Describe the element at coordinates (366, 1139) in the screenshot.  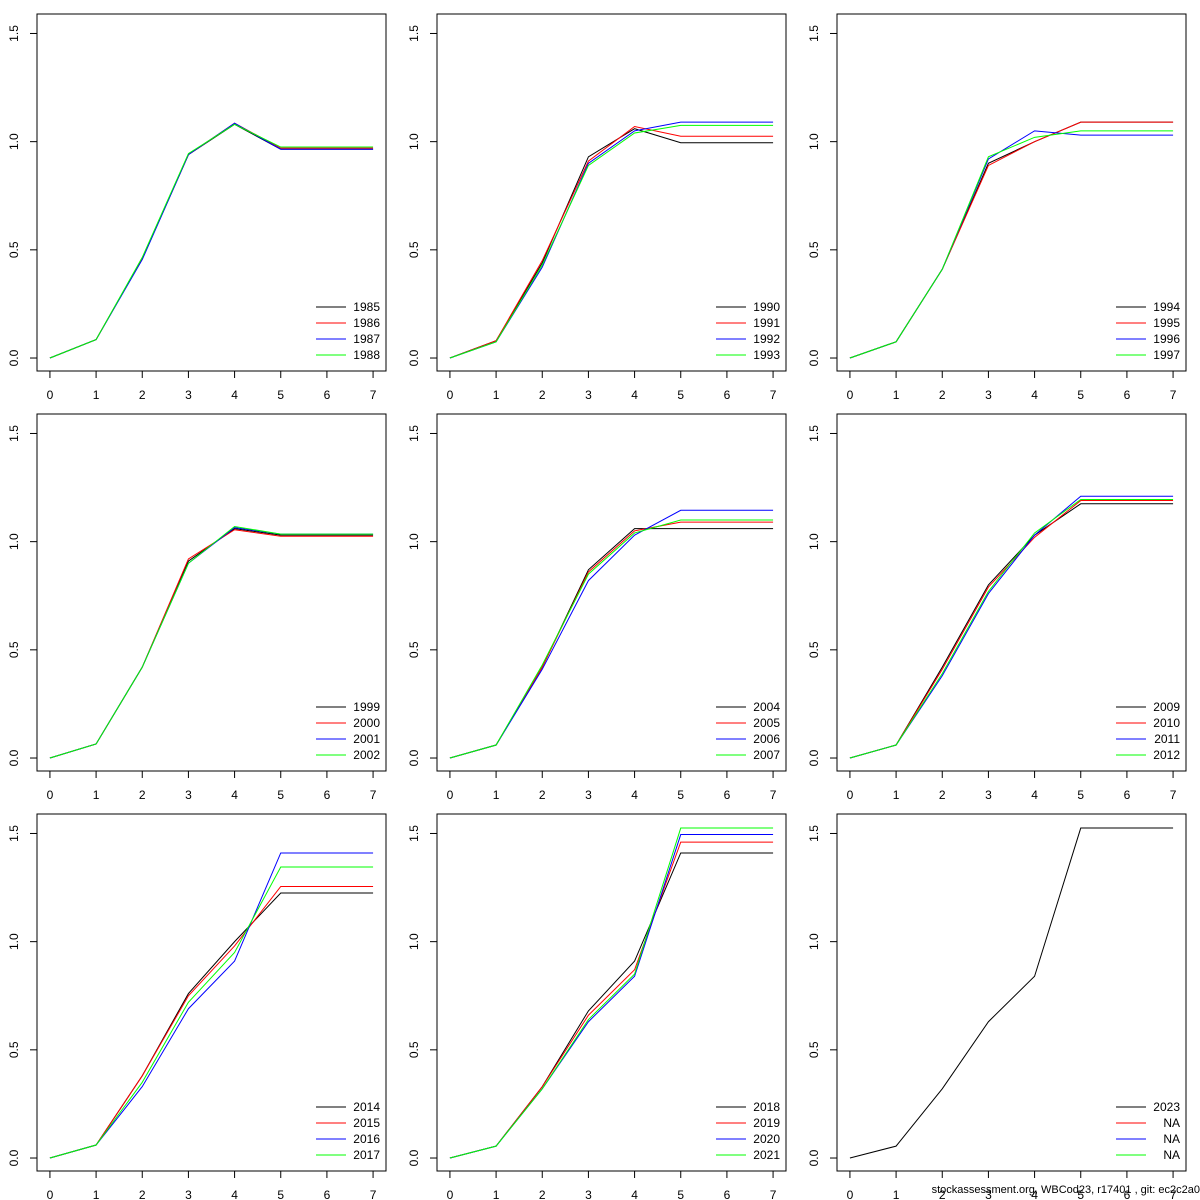
I see `legend-label: 2016` at that location.